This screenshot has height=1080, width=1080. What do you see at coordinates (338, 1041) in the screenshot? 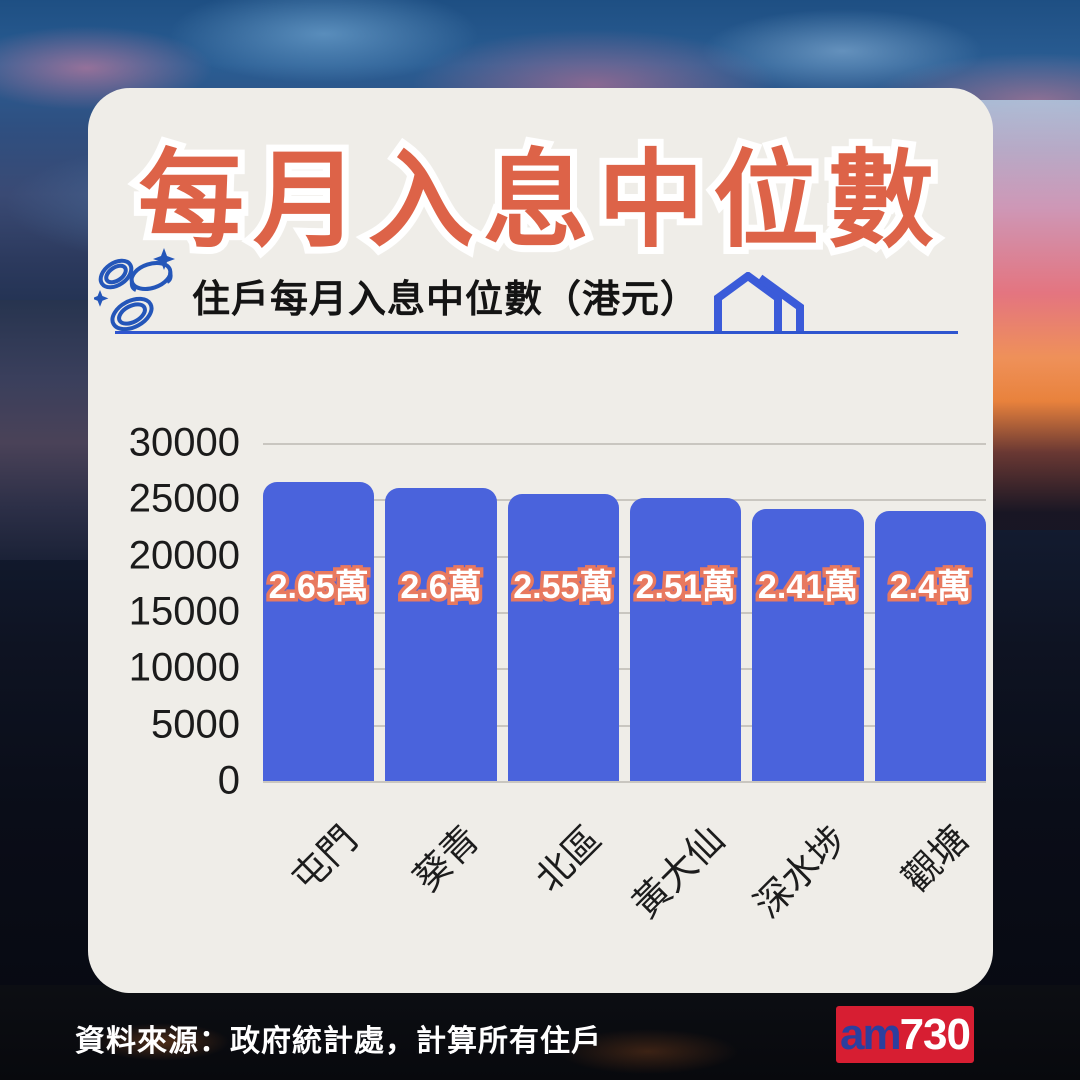
I see `source-note: 資料來源：政府統計處，計算所有住戶` at bounding box center [338, 1041].